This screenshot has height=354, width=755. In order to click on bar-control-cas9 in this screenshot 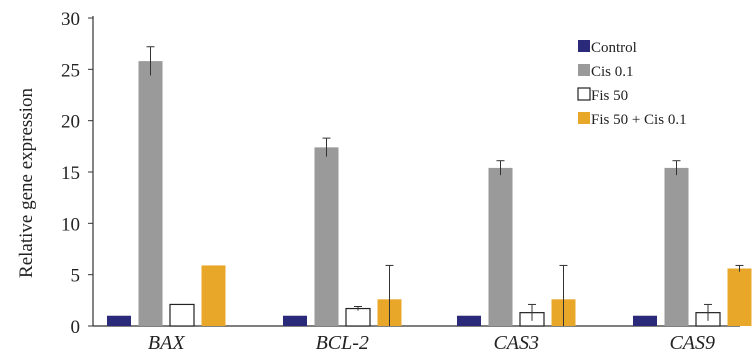, I will do `click(645, 320)`.